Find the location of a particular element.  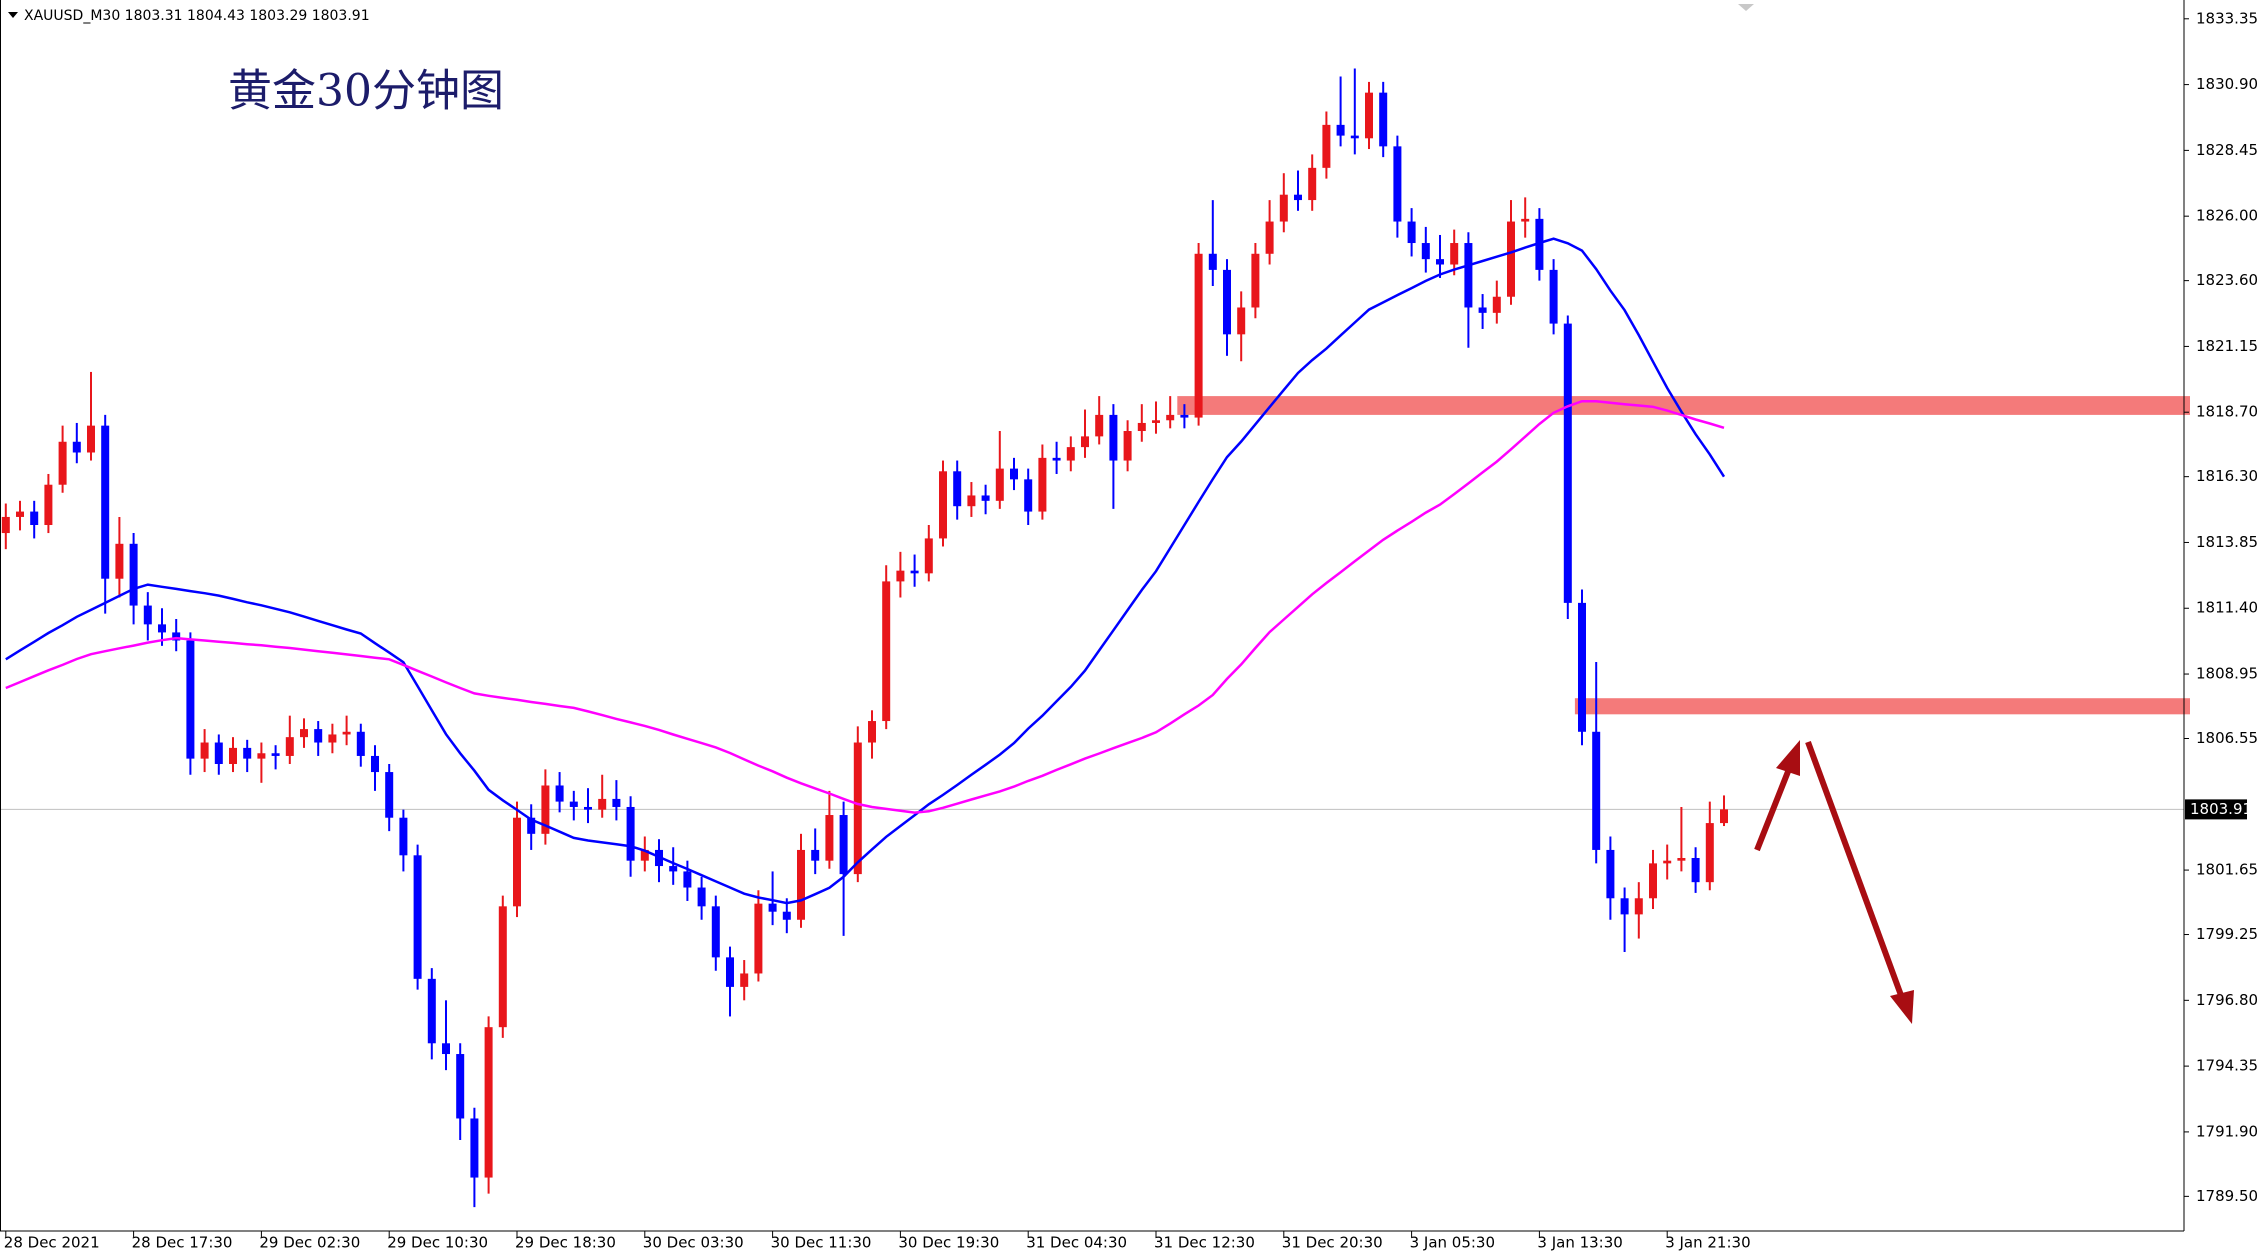

y-tick-label: 1789.50 is located at coordinates (2226, 1196).